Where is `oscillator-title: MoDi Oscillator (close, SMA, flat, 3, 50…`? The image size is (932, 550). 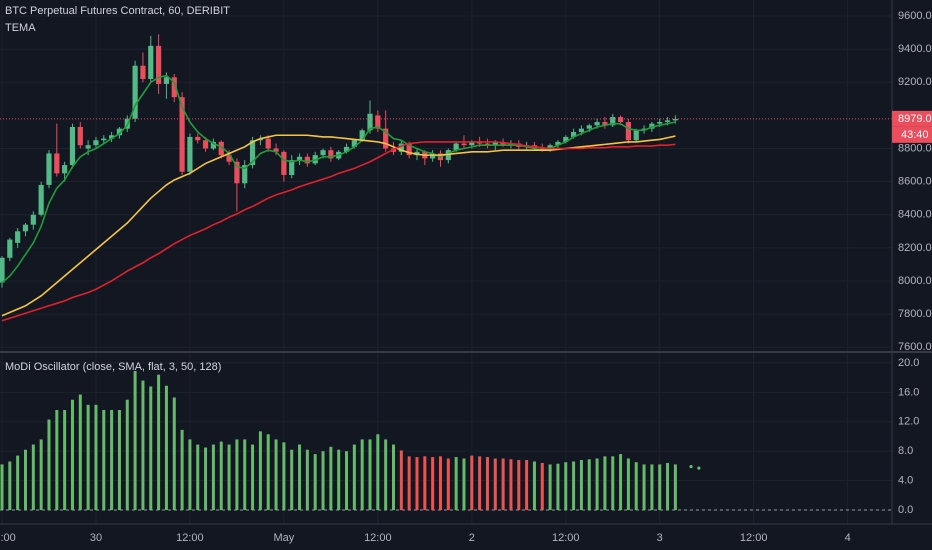
oscillator-title: MoDi Oscillator (close, SMA, flat, 3, 50… is located at coordinates (113, 367).